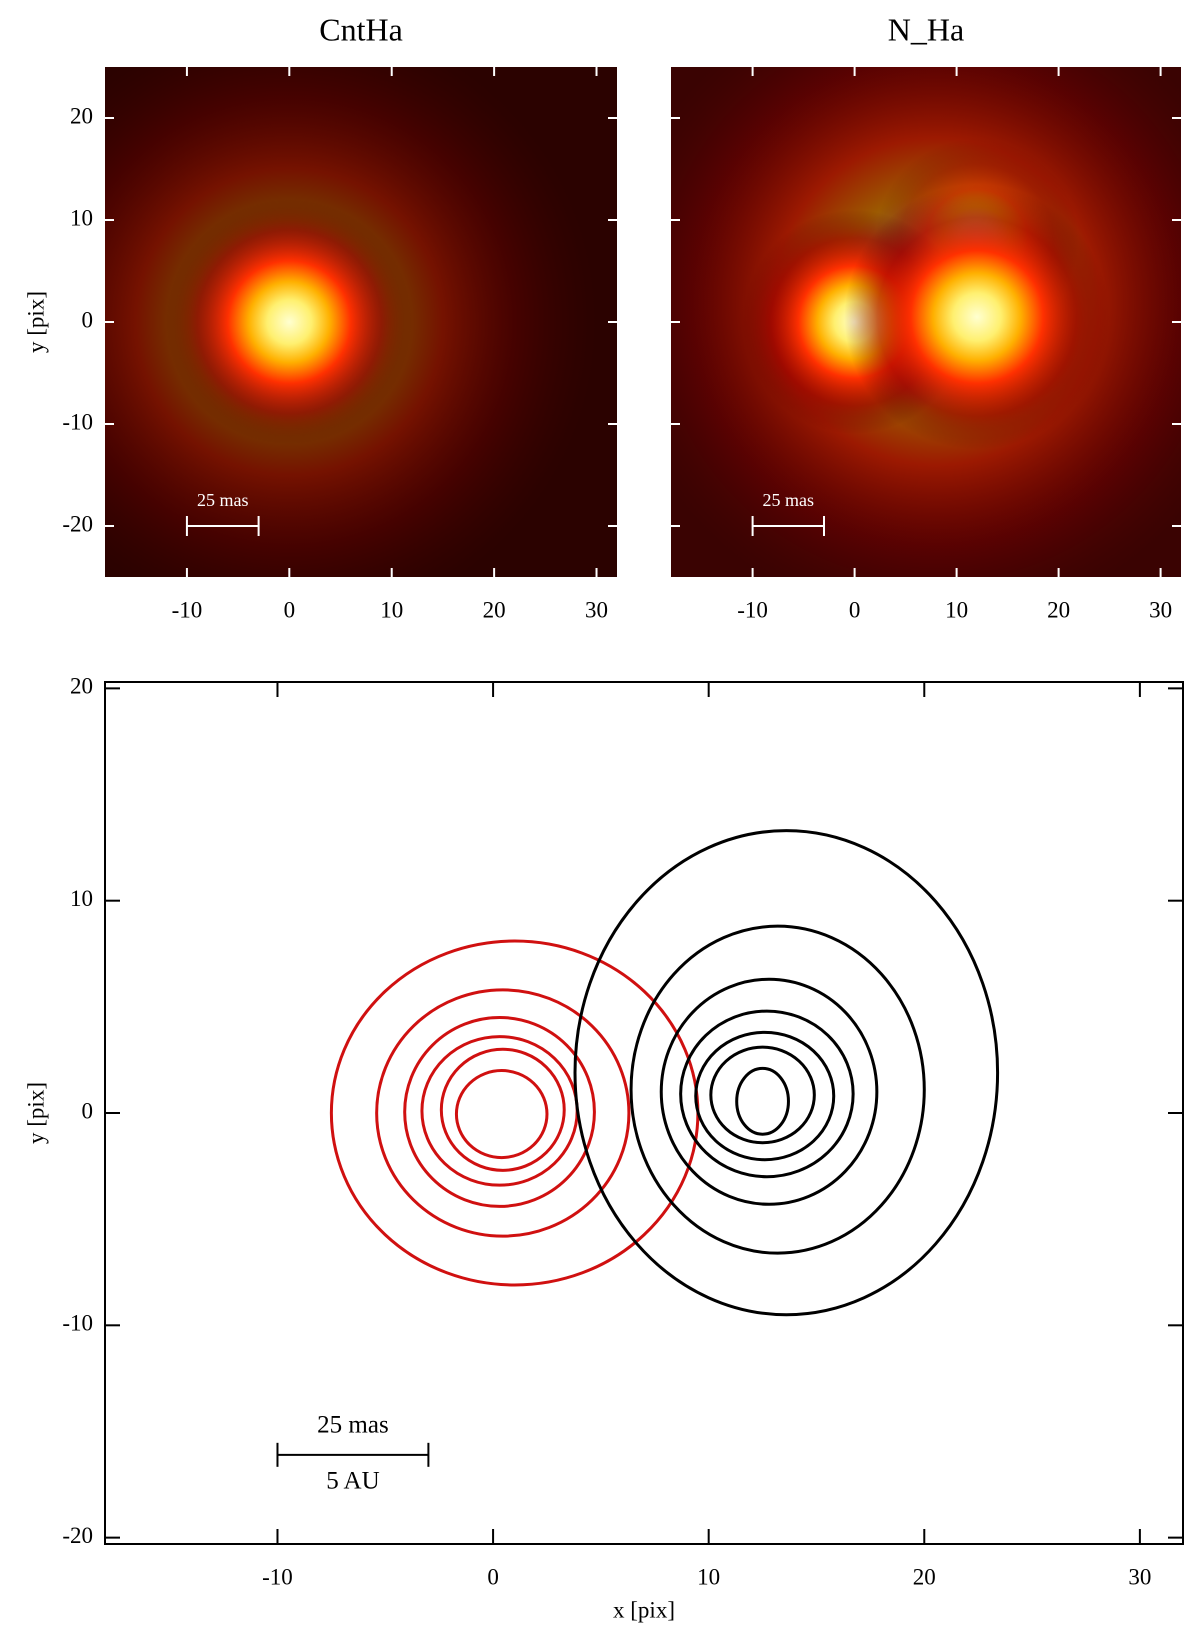  I want to click on scale-bar-label: 5 AU, so click(352, 1481).